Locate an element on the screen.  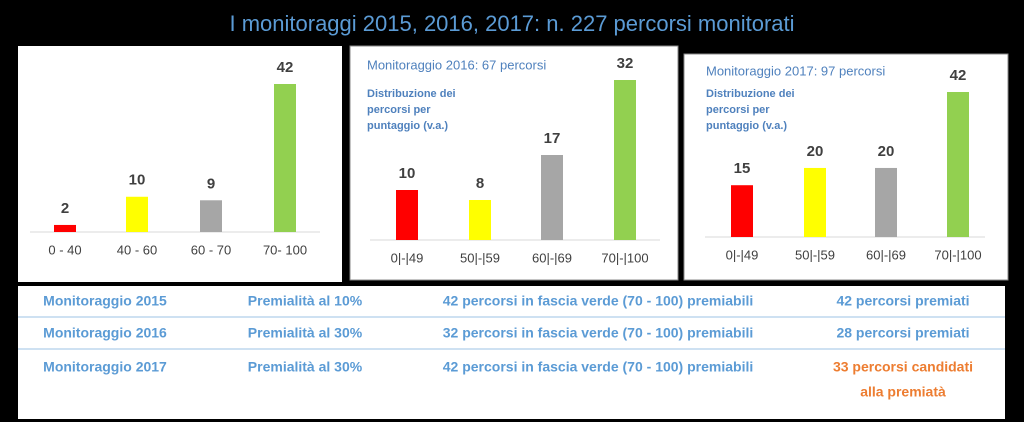
table-cell: Premialità al 10% is located at coordinates (305, 301).